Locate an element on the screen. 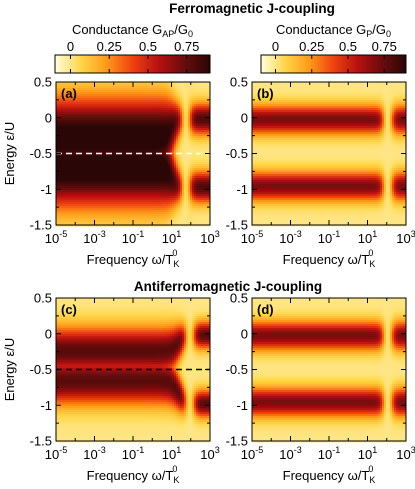 Image resolution: width=415 pixels, height=489 pixels. section-title-top: Ferromagnetic J-coupling is located at coordinates (252, 8).